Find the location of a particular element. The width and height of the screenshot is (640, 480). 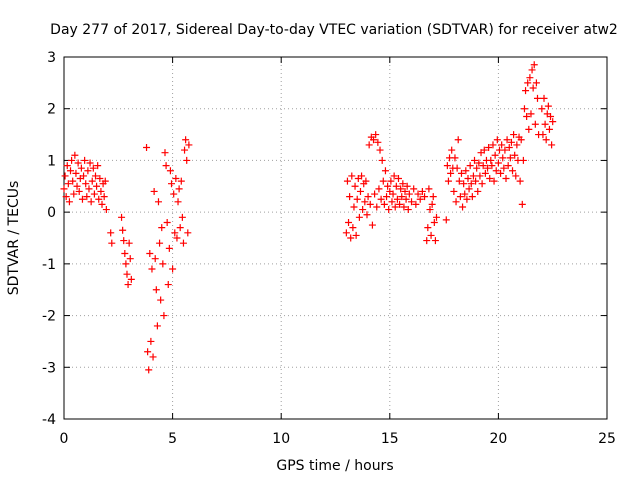

y-tick-label: -1 is located at coordinates (49, 265).